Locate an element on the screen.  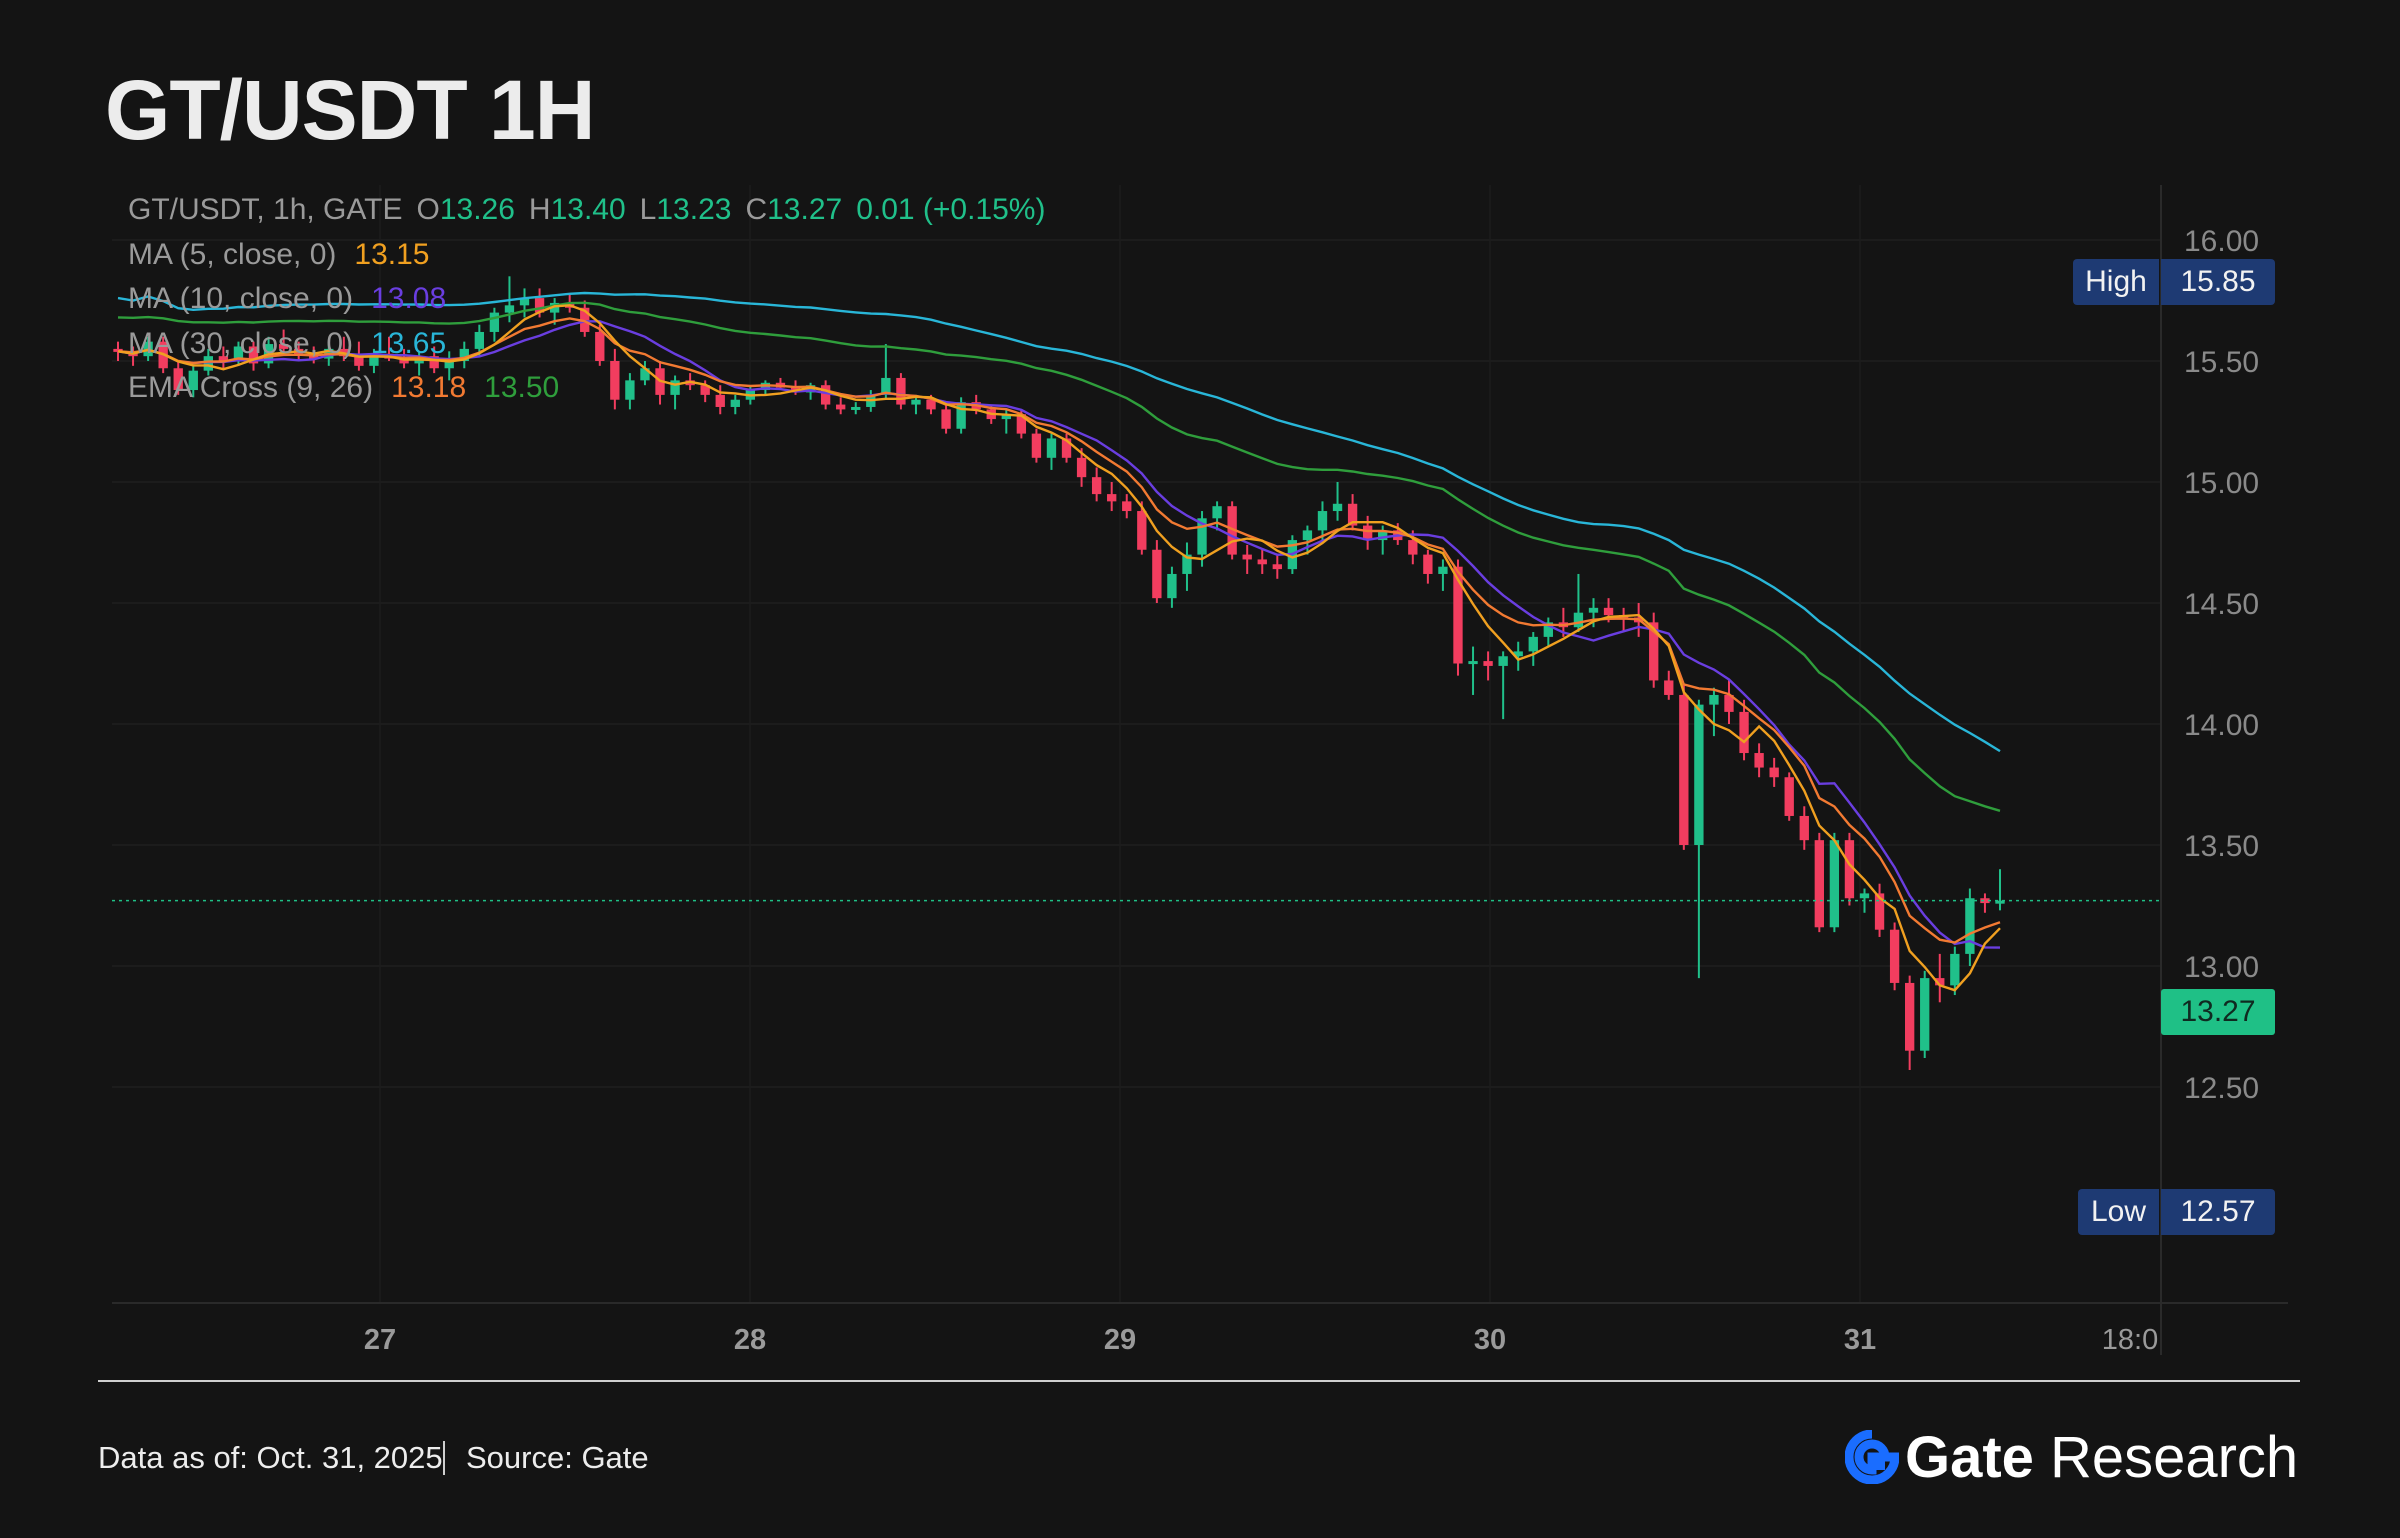
legend-ema-label: EMA Cross (9, 26) is located at coordinates (251, 387).